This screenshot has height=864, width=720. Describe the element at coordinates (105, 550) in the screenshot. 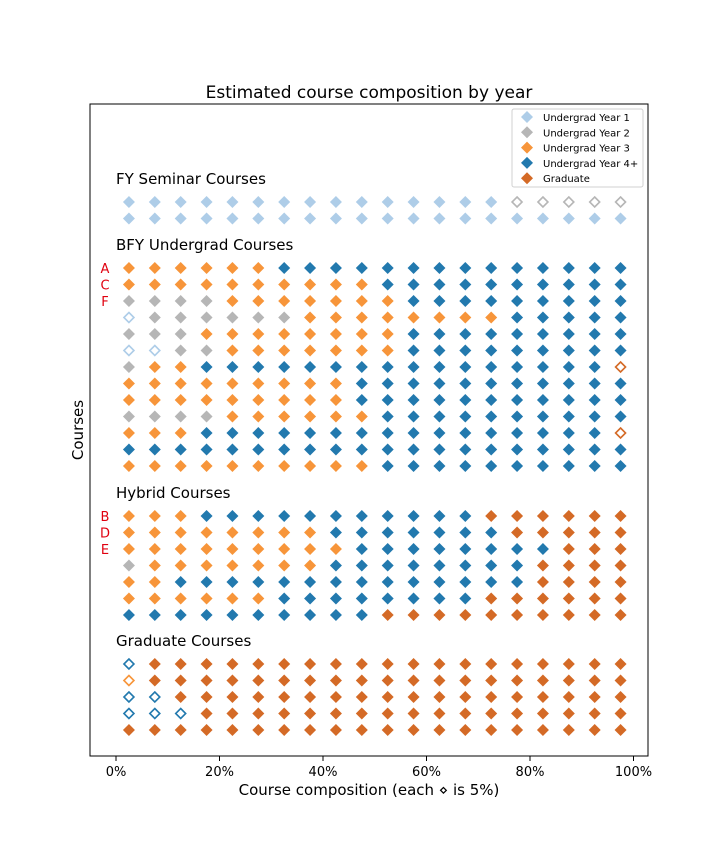

I see `course-label: E` at that location.